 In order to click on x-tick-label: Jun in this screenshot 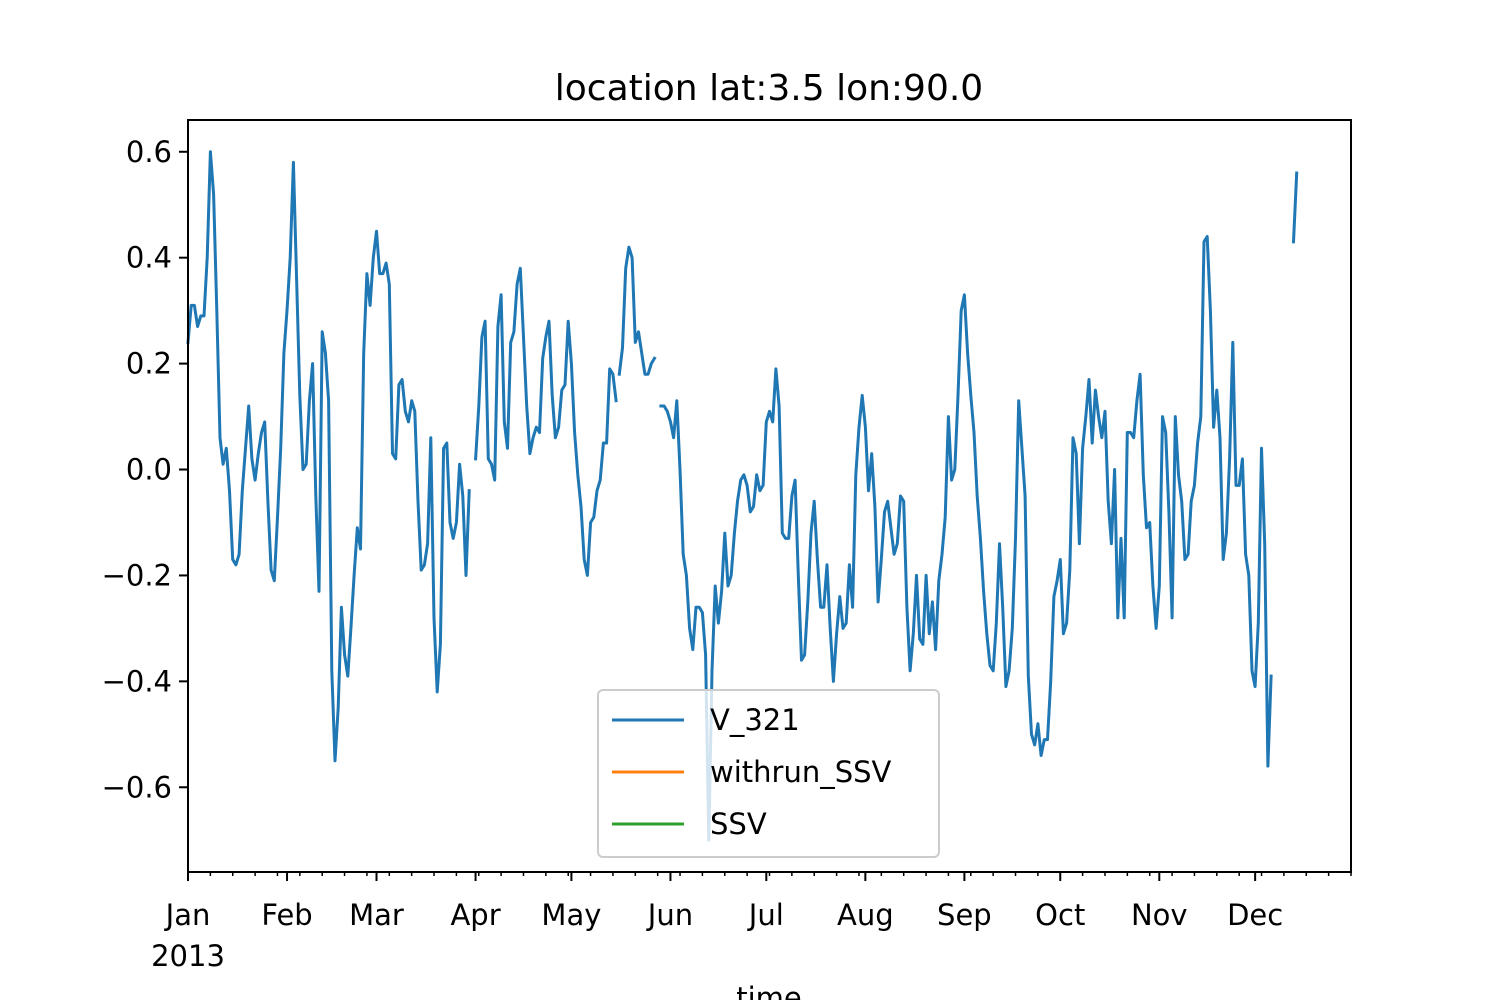, I will do `click(669, 915)`.